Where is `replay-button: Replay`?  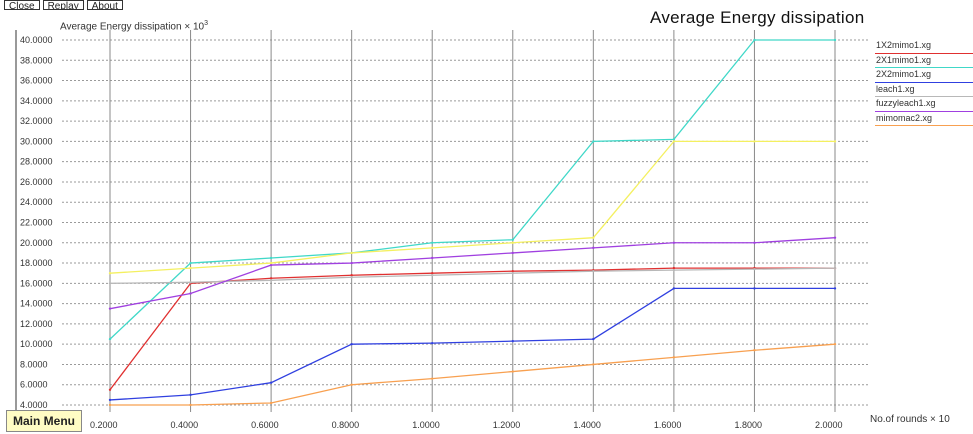
replay-button: Replay is located at coordinates (63, 5).